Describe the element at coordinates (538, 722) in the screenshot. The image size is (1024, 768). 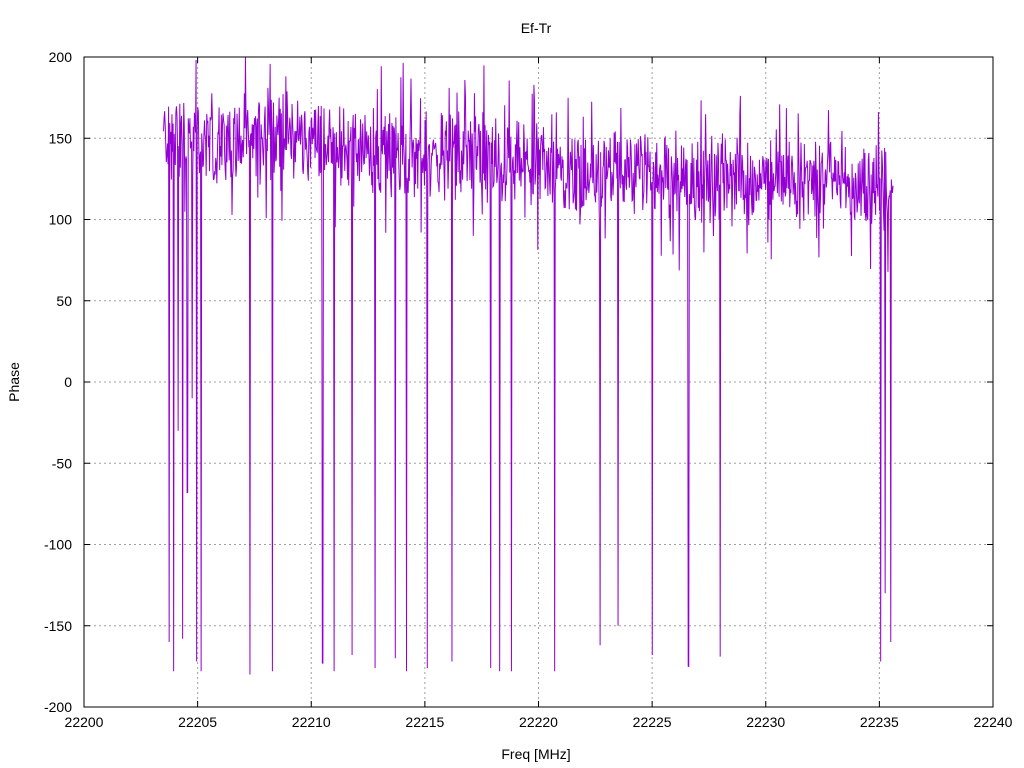
I see `x-tick-label: 22220` at that location.